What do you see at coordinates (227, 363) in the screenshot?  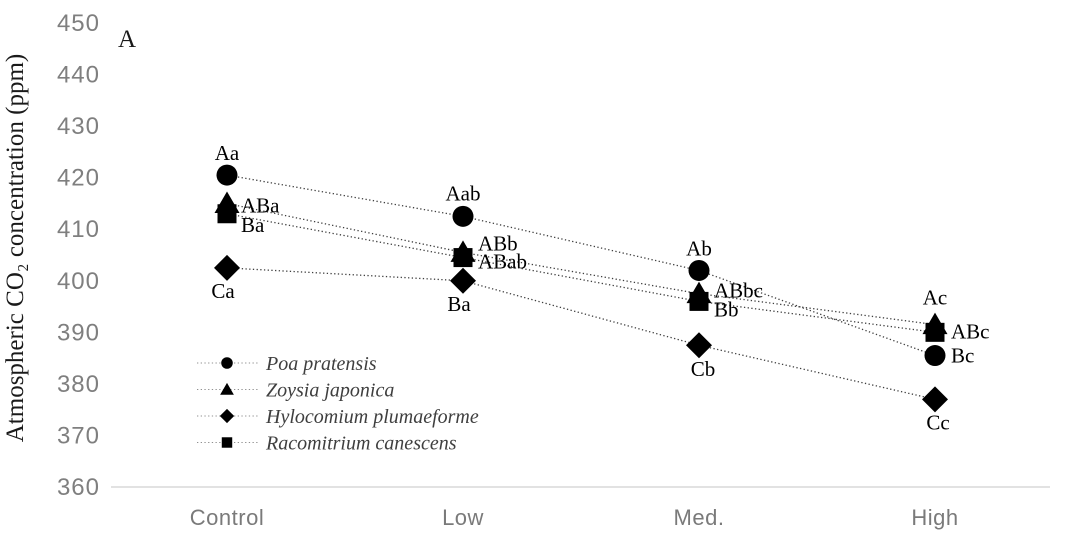 I see `legend-marker-circle` at bounding box center [227, 363].